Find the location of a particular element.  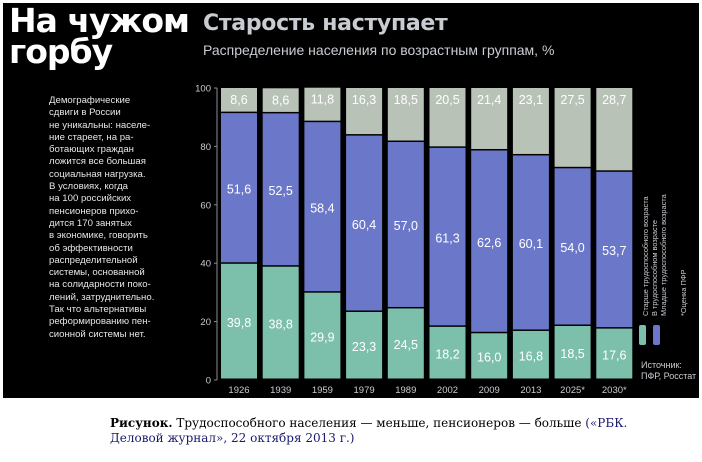

x-tick-label: 2013 is located at coordinates (530, 390).